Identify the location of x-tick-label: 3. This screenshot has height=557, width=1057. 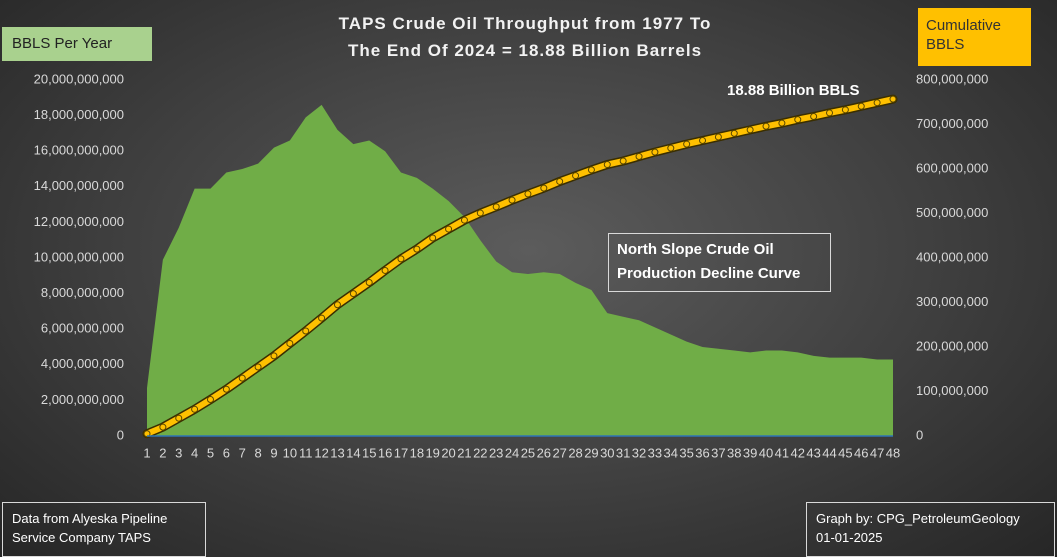
(178, 452).